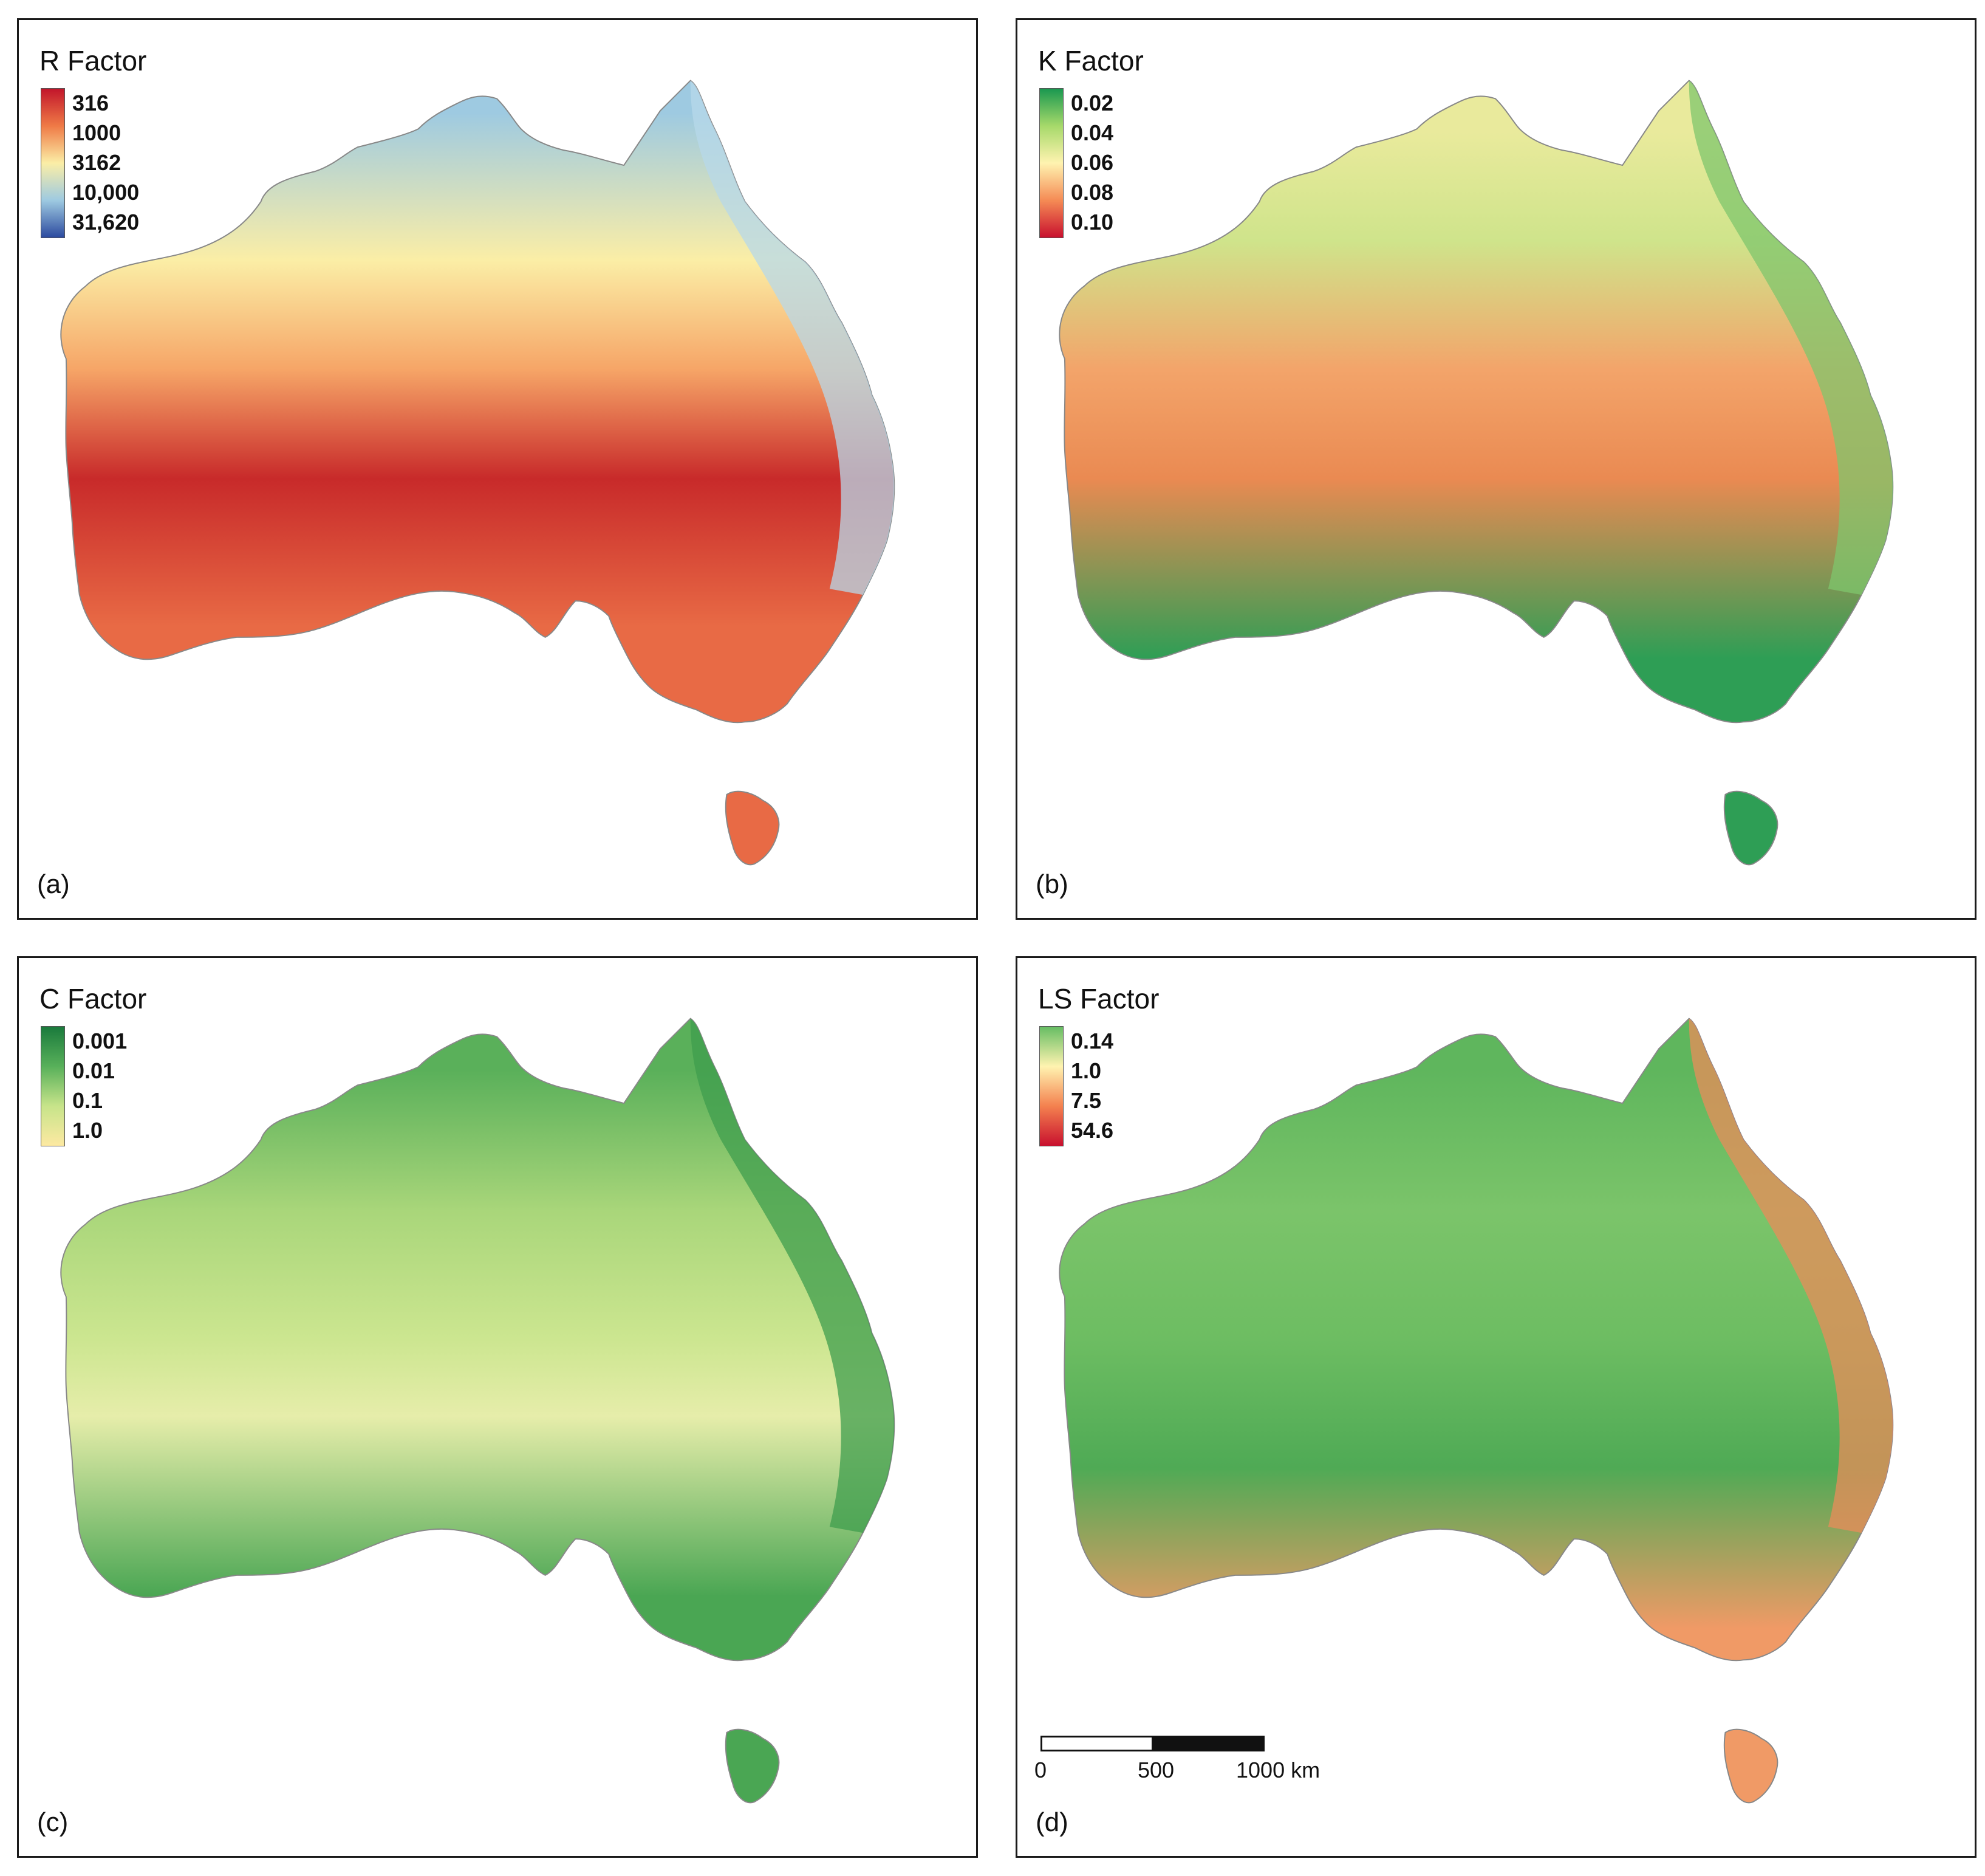 The image size is (1985, 1876). I want to click on scale-tick-label: 500, so click(1156, 1770).